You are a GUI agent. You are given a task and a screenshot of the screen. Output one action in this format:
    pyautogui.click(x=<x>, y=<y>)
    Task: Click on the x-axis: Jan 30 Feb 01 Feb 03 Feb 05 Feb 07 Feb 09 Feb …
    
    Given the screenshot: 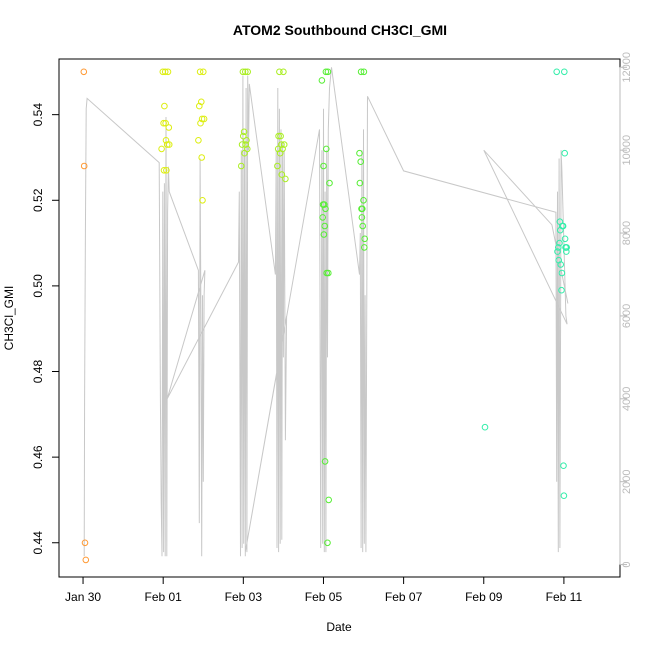 What is the action you would take?
    pyautogui.click(x=324, y=590)
    